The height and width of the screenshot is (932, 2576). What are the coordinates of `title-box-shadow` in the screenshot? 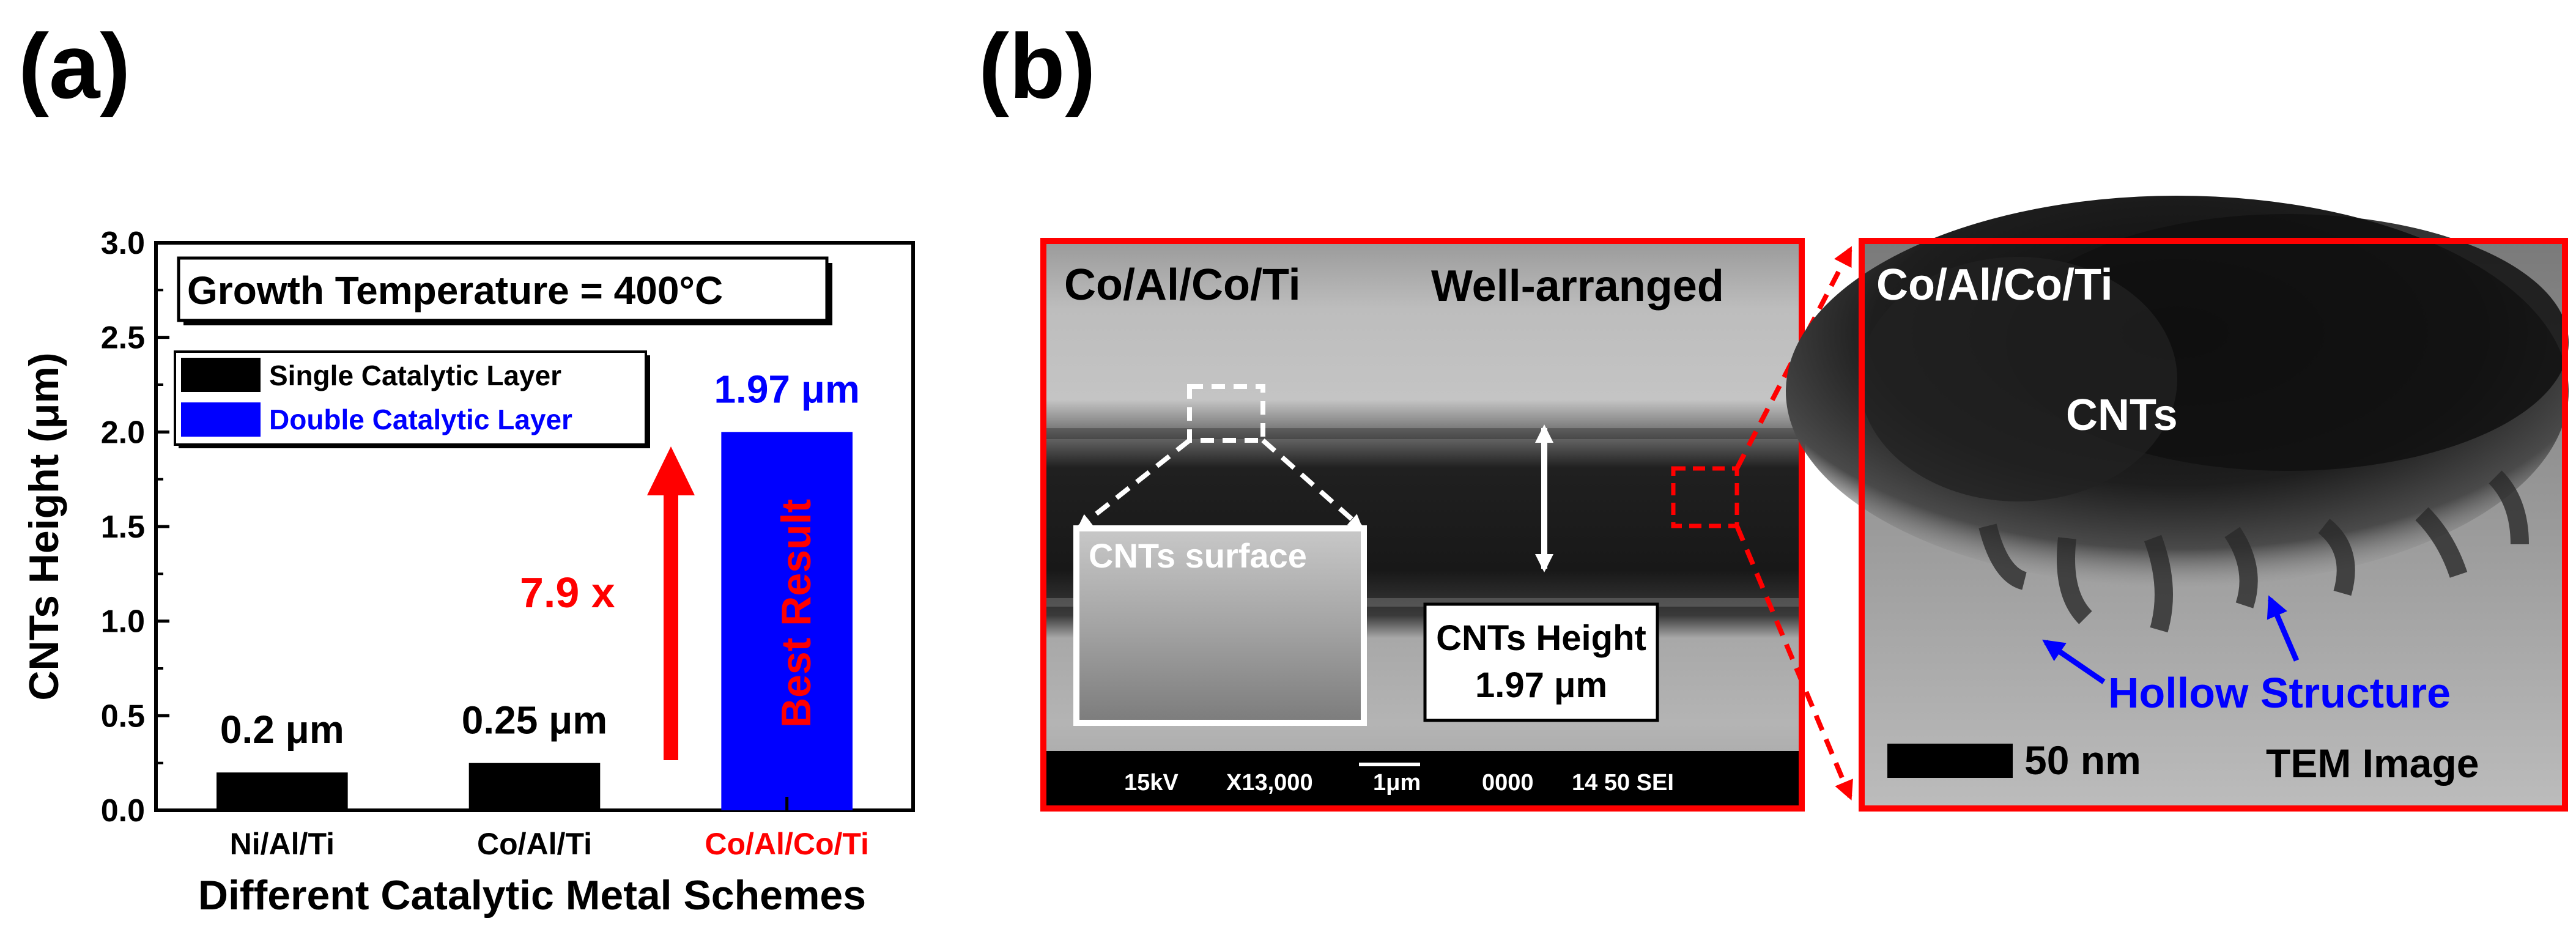 It's located at (829, 294).